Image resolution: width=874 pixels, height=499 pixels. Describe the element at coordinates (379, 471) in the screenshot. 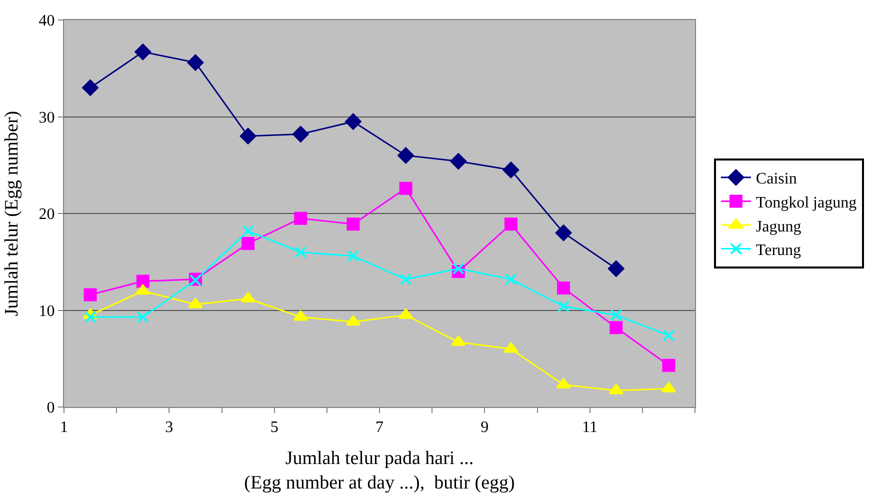

I see `x-axis-title: Jumlah telur pada hari ... (Egg number at day ...), butir (egg)` at that location.